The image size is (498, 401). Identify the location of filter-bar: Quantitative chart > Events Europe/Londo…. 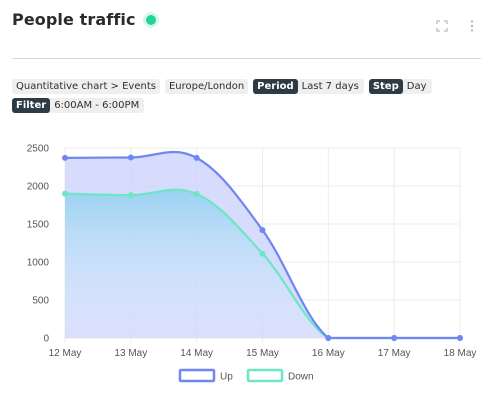
(247, 98).